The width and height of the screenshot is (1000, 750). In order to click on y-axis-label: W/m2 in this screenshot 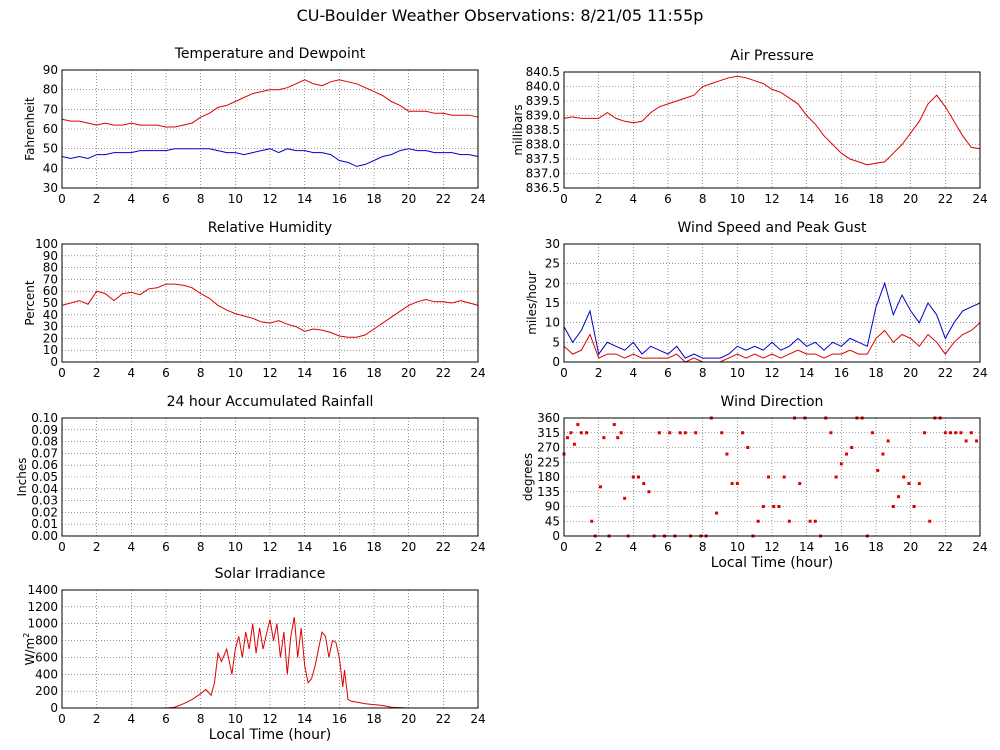, I will do `click(29, 649)`.